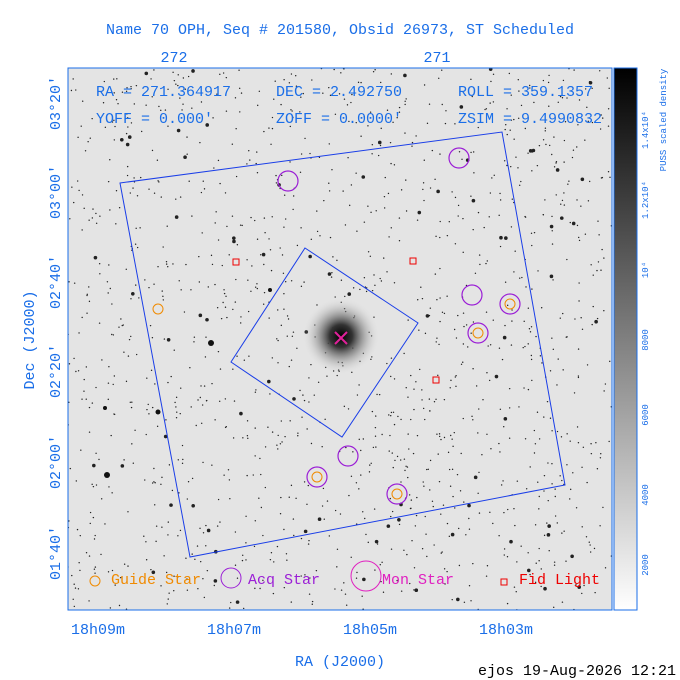 The image size is (680, 680). Describe the element at coordinates (577, 671) in the screenshot. I see `footer: ejos 19-Aug-2026 12:21` at that location.